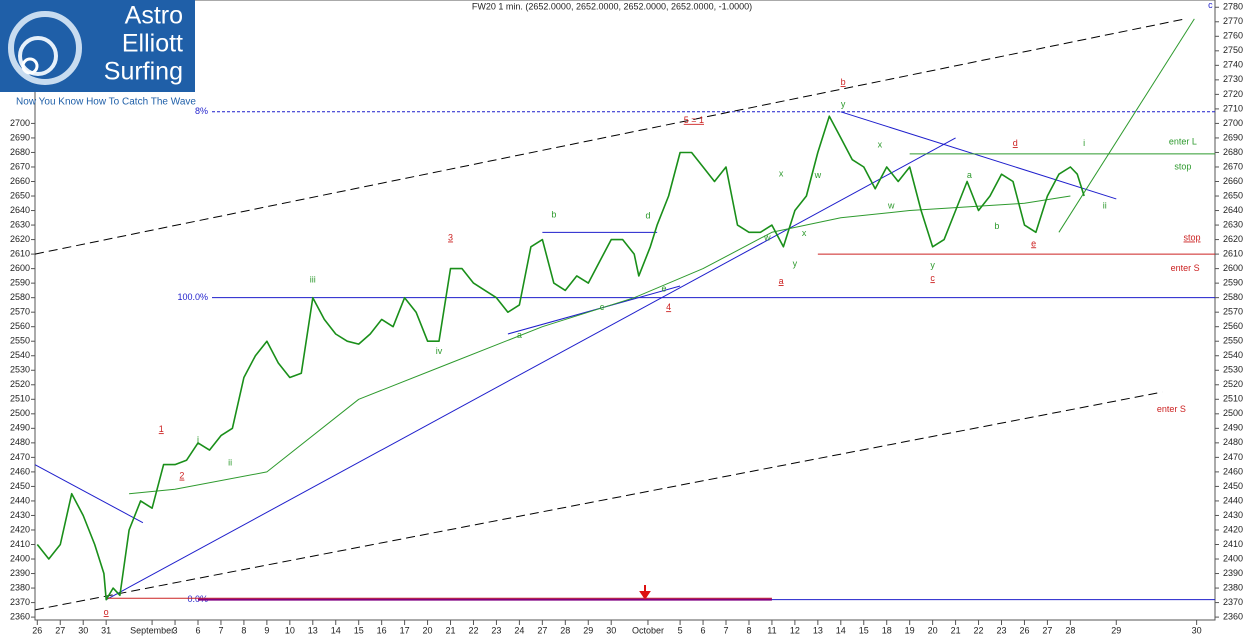 This screenshot has height=636, width=1250. What do you see at coordinates (143, 72) in the screenshot?
I see `logo-text: Surfing` at bounding box center [143, 72].